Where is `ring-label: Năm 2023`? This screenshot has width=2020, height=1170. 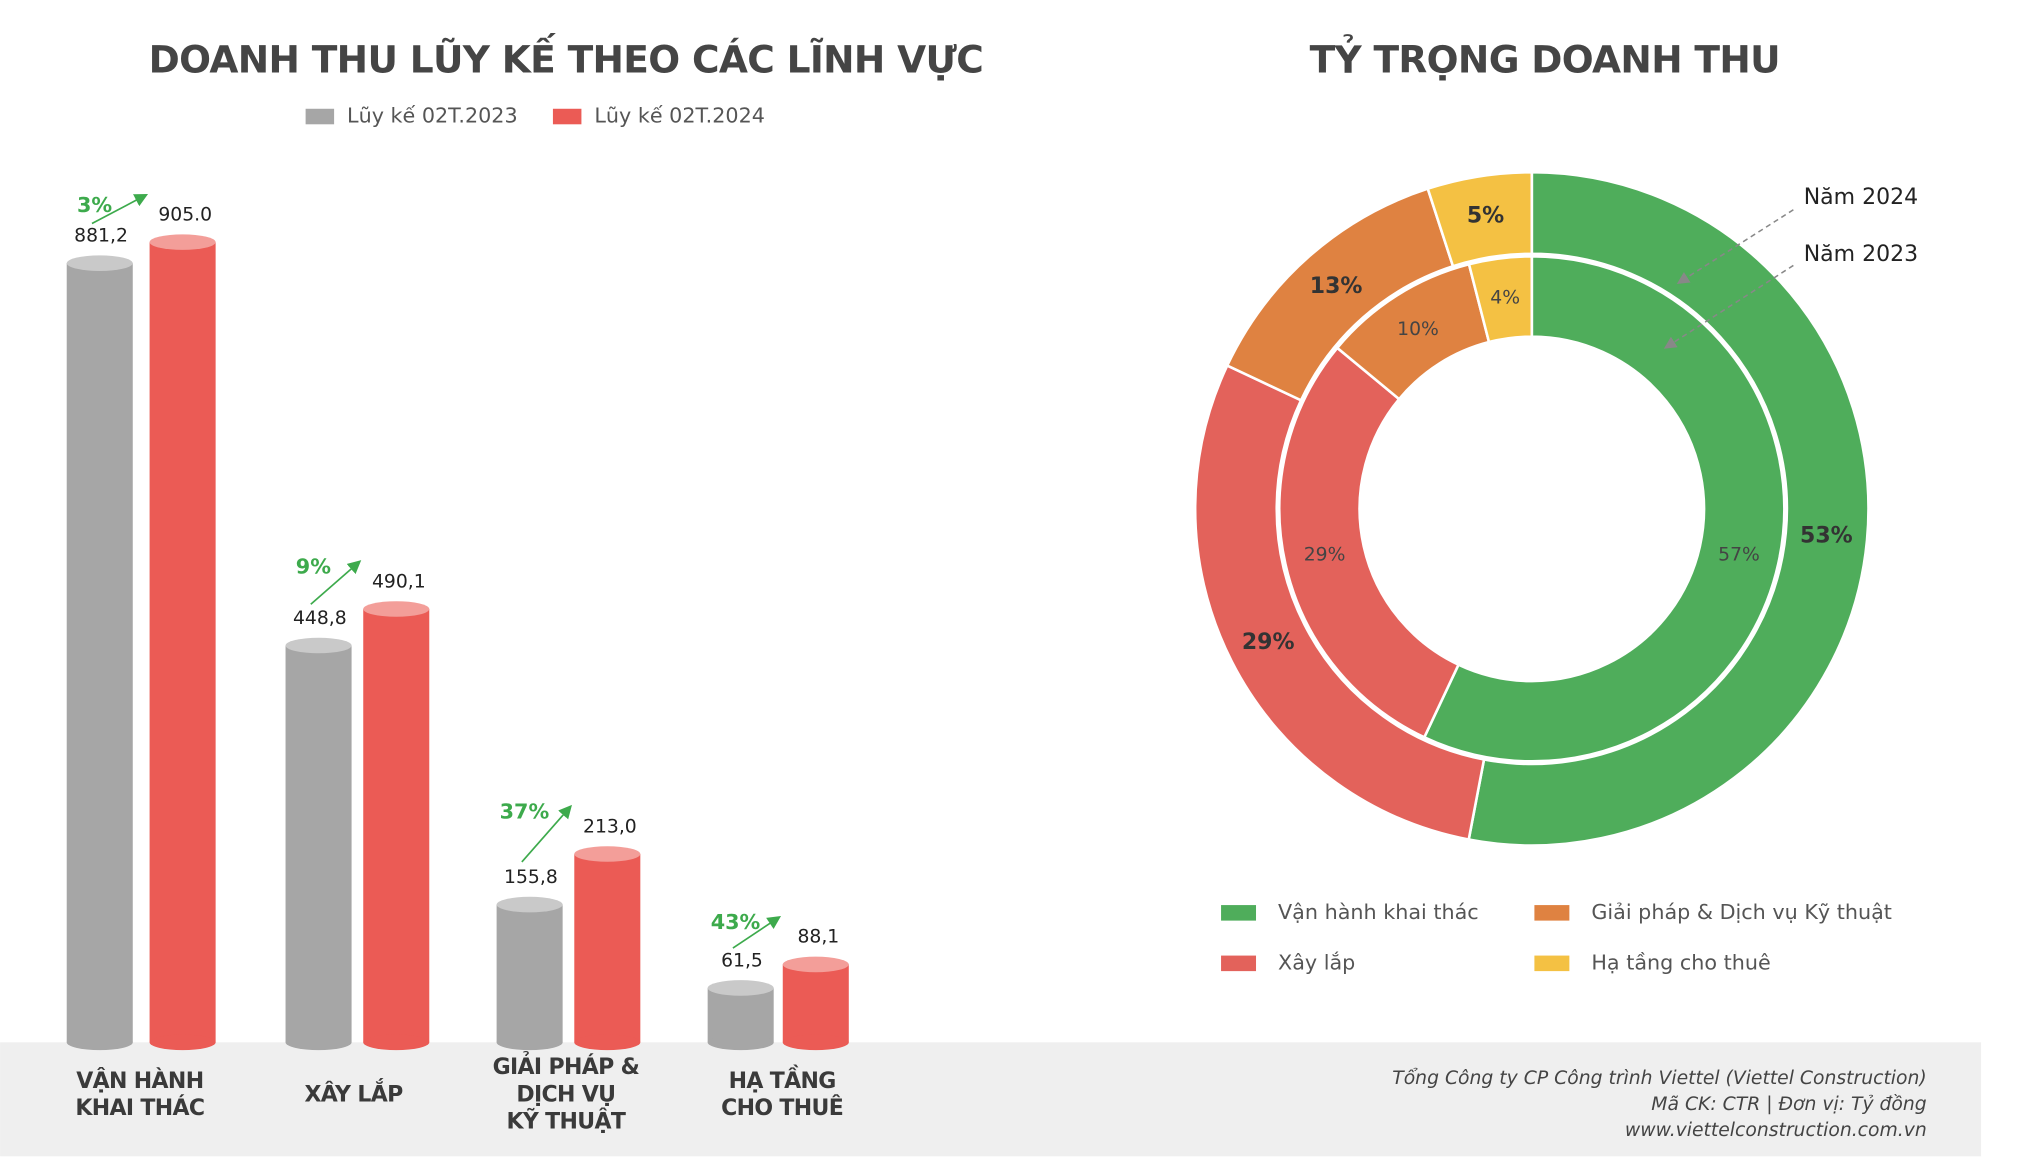
ring-label: Năm 2023 is located at coordinates (1861, 254).